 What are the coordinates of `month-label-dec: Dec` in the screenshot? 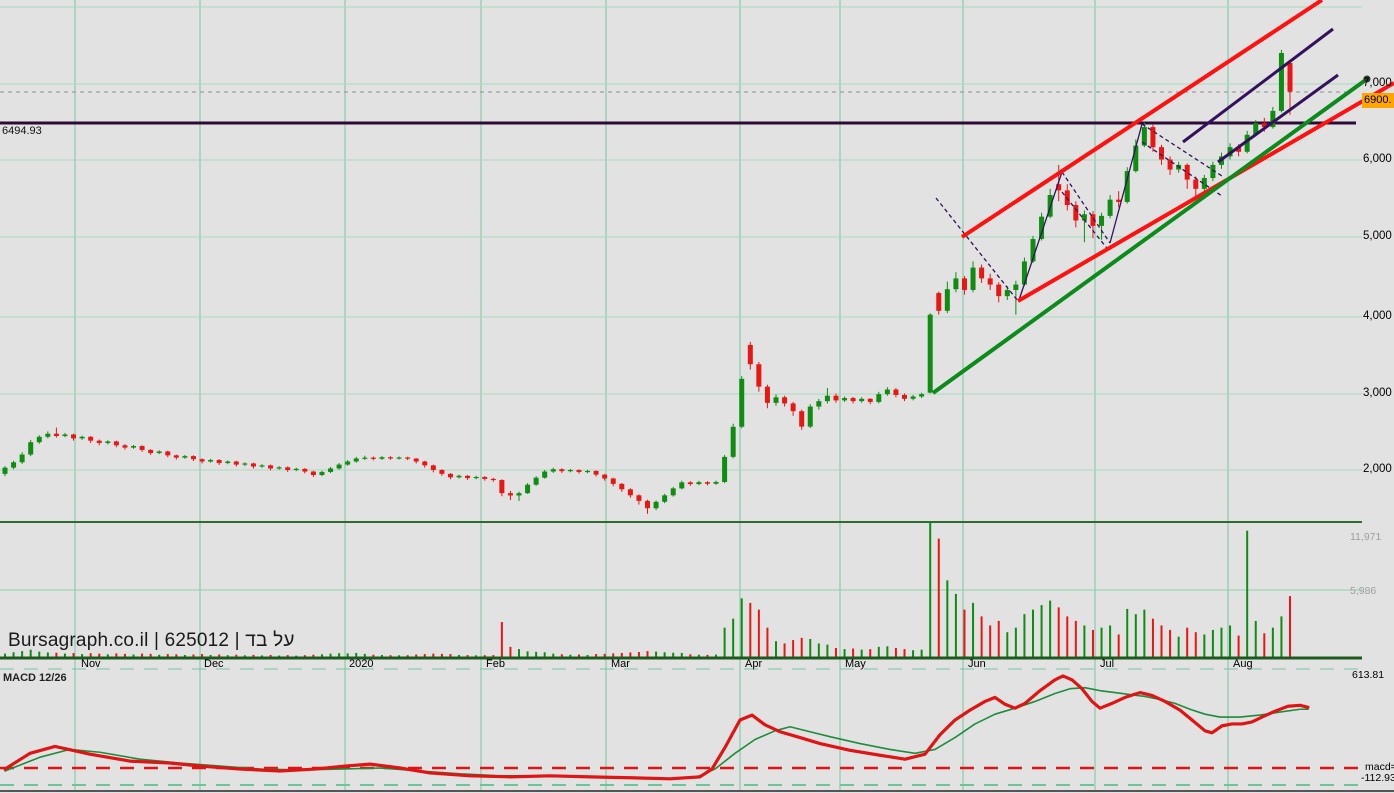 It's located at (214, 664).